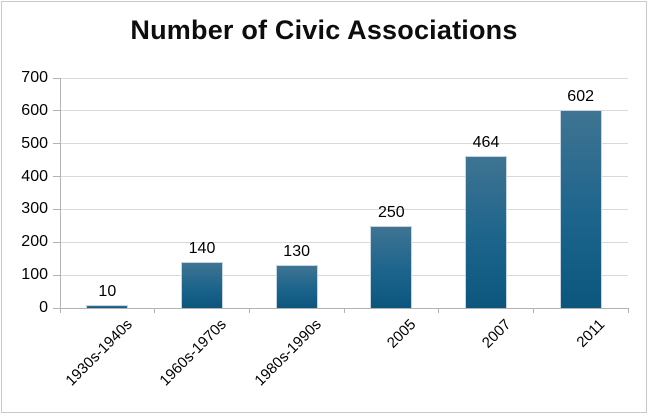  What do you see at coordinates (391, 212) in the screenshot?
I see `bar-value-label: 250` at bounding box center [391, 212].